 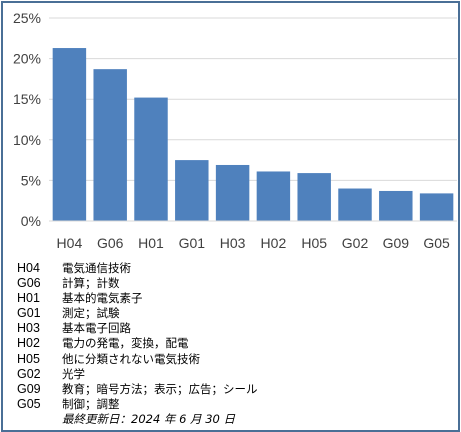 I want to click on x-tick-label: H05, so click(x=314, y=243).